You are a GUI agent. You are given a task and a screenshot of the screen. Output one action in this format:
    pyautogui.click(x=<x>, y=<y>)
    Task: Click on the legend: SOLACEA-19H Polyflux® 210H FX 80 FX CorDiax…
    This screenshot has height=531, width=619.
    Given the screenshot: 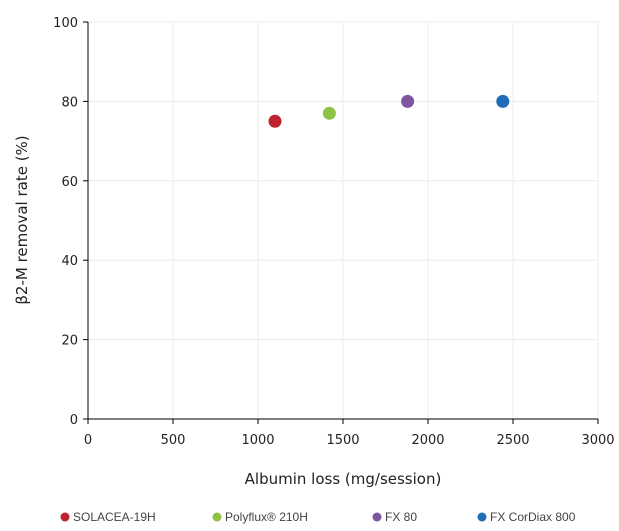 What is the action you would take?
    pyautogui.click(x=318, y=517)
    